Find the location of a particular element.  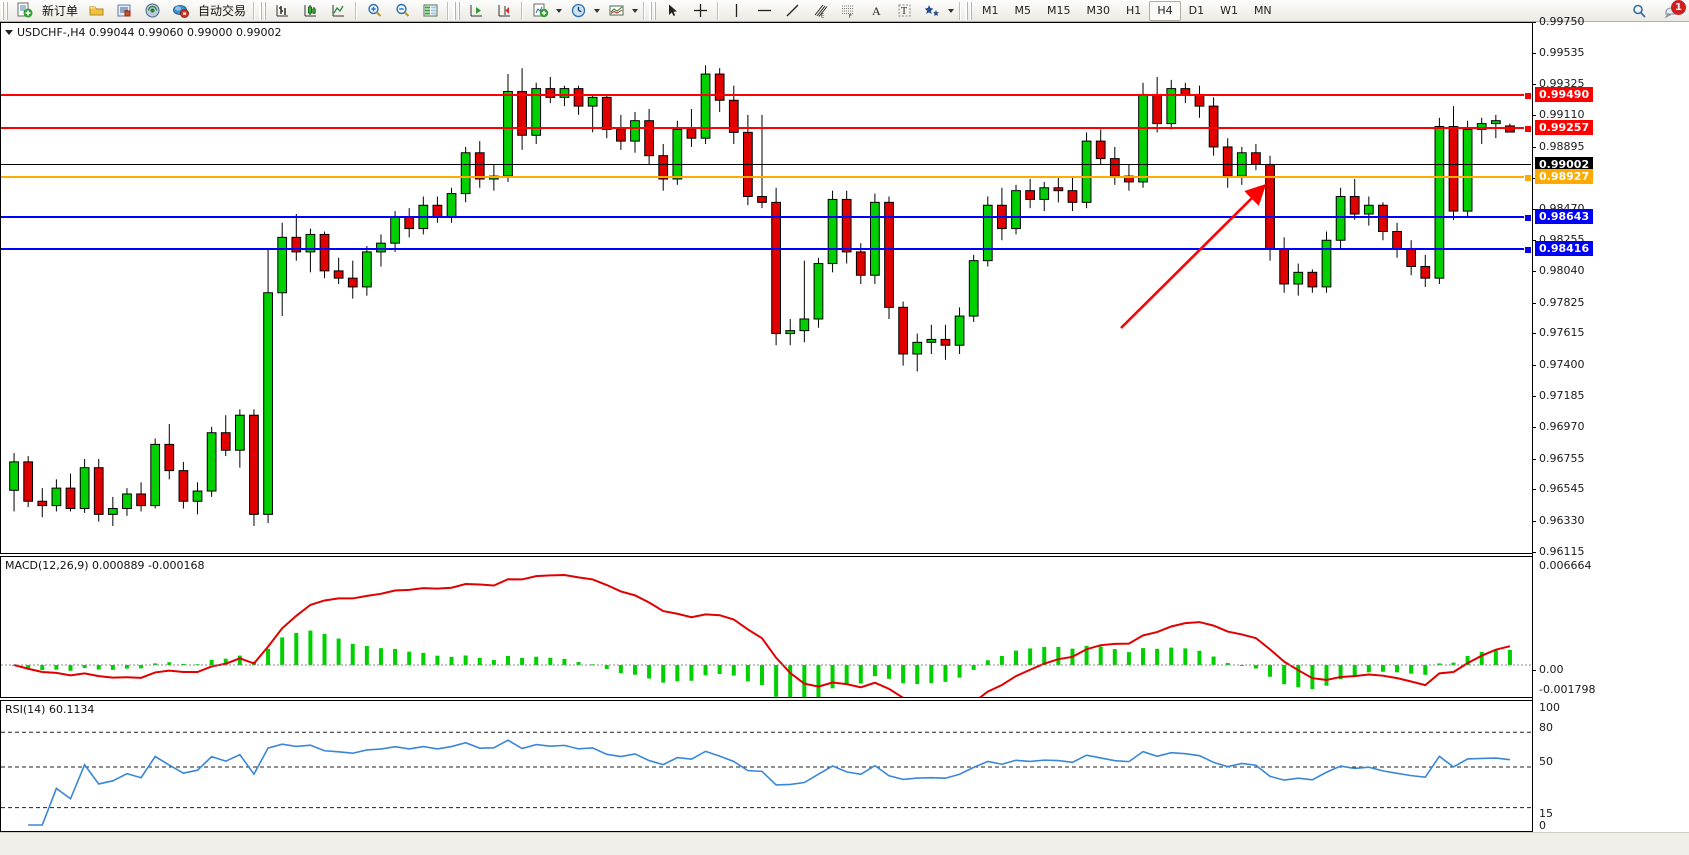

macd-svg is located at coordinates (766, 635).